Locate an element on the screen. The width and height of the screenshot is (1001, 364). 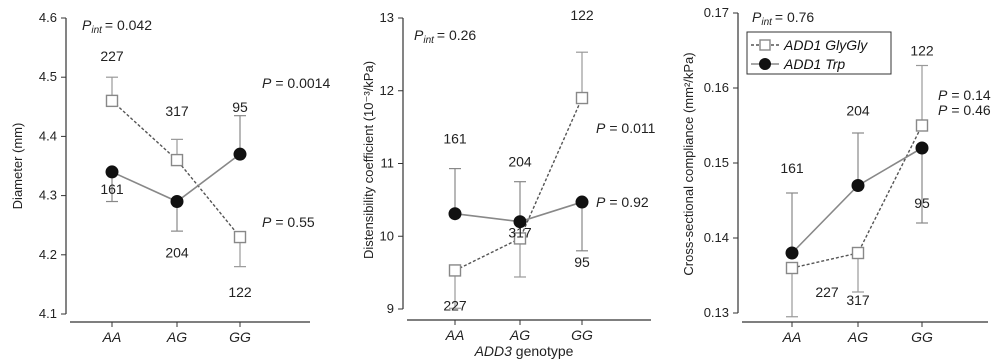
y-tick-label: 9 is located at coordinates (390, 308).